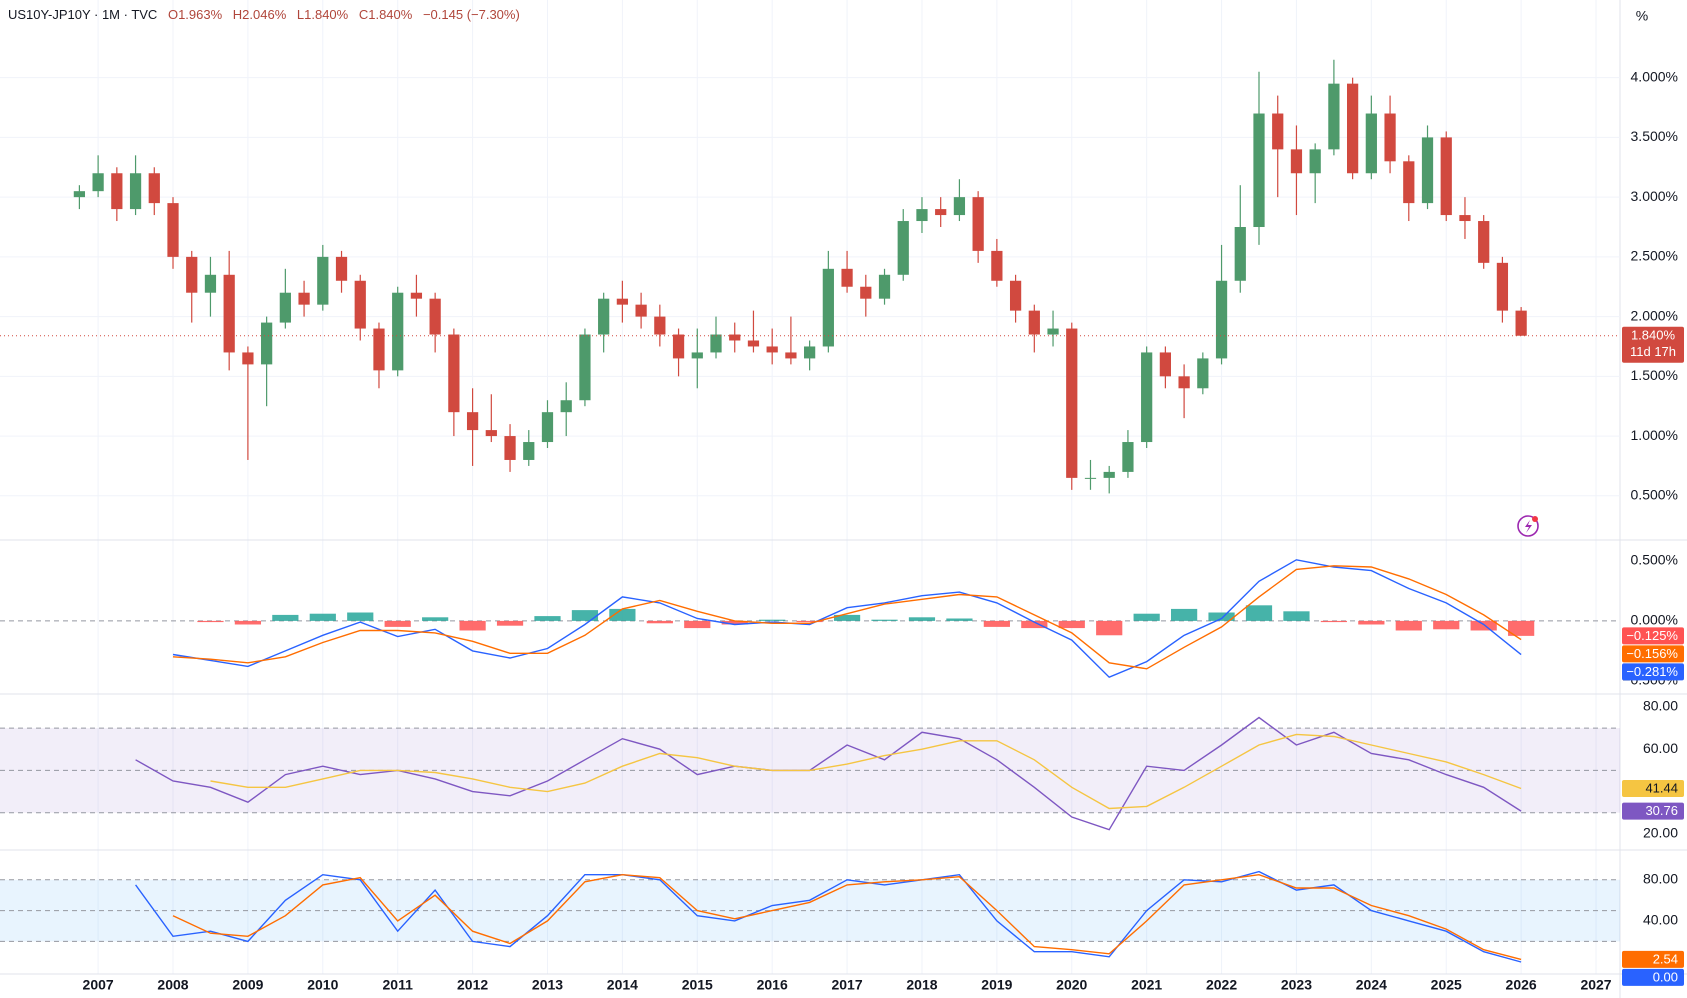  What do you see at coordinates (1661, 787) in the screenshot?
I see `value-badge-label: 41.44` at bounding box center [1661, 787].